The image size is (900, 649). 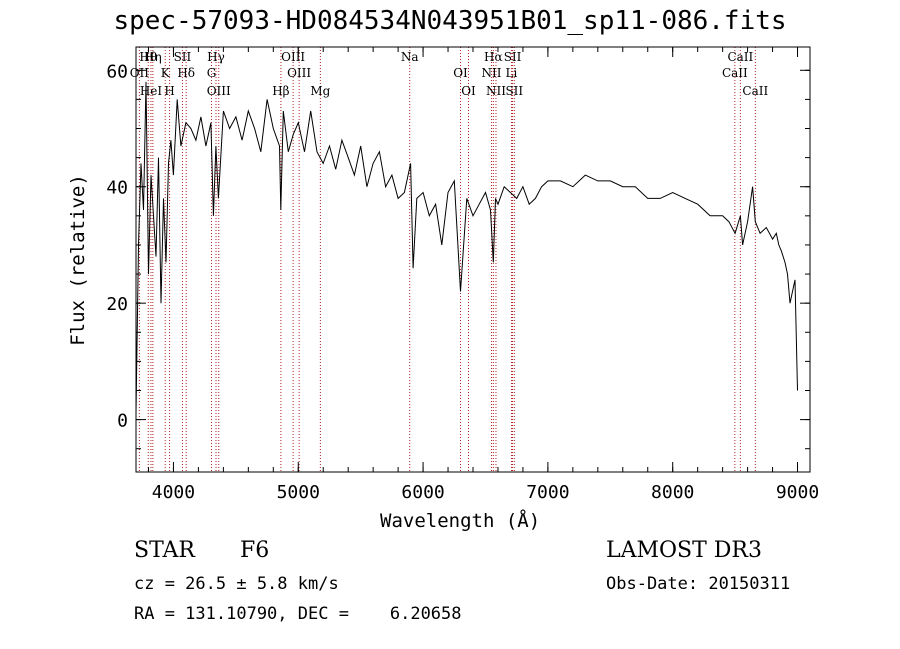 I want to click on x-tick-label: 8000, so click(x=672, y=492).